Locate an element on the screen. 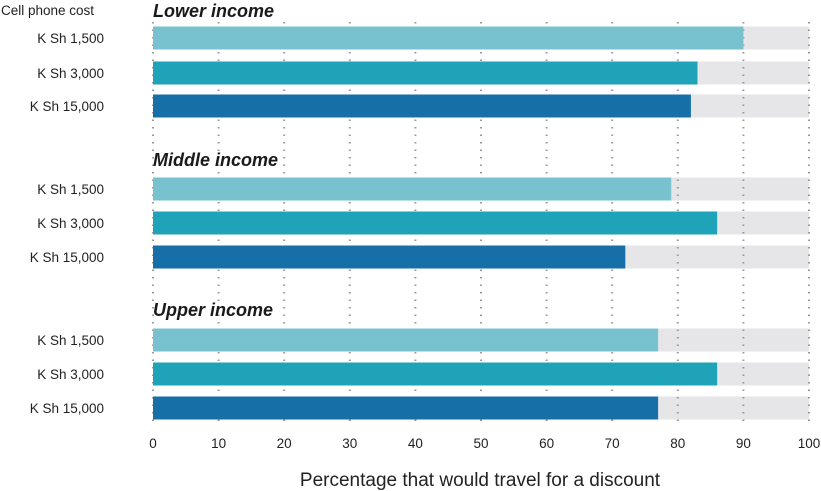 The height and width of the screenshot is (491, 821). row-header: Cell phone cost is located at coordinates (47, 10).